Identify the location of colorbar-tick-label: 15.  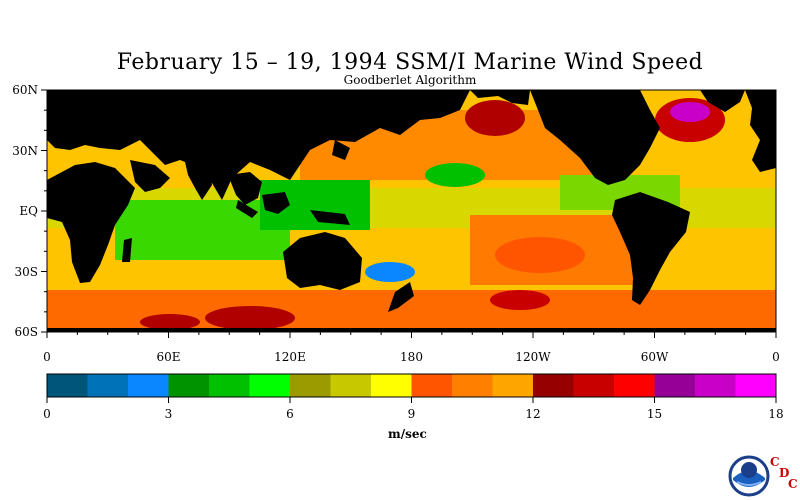
(654, 414).